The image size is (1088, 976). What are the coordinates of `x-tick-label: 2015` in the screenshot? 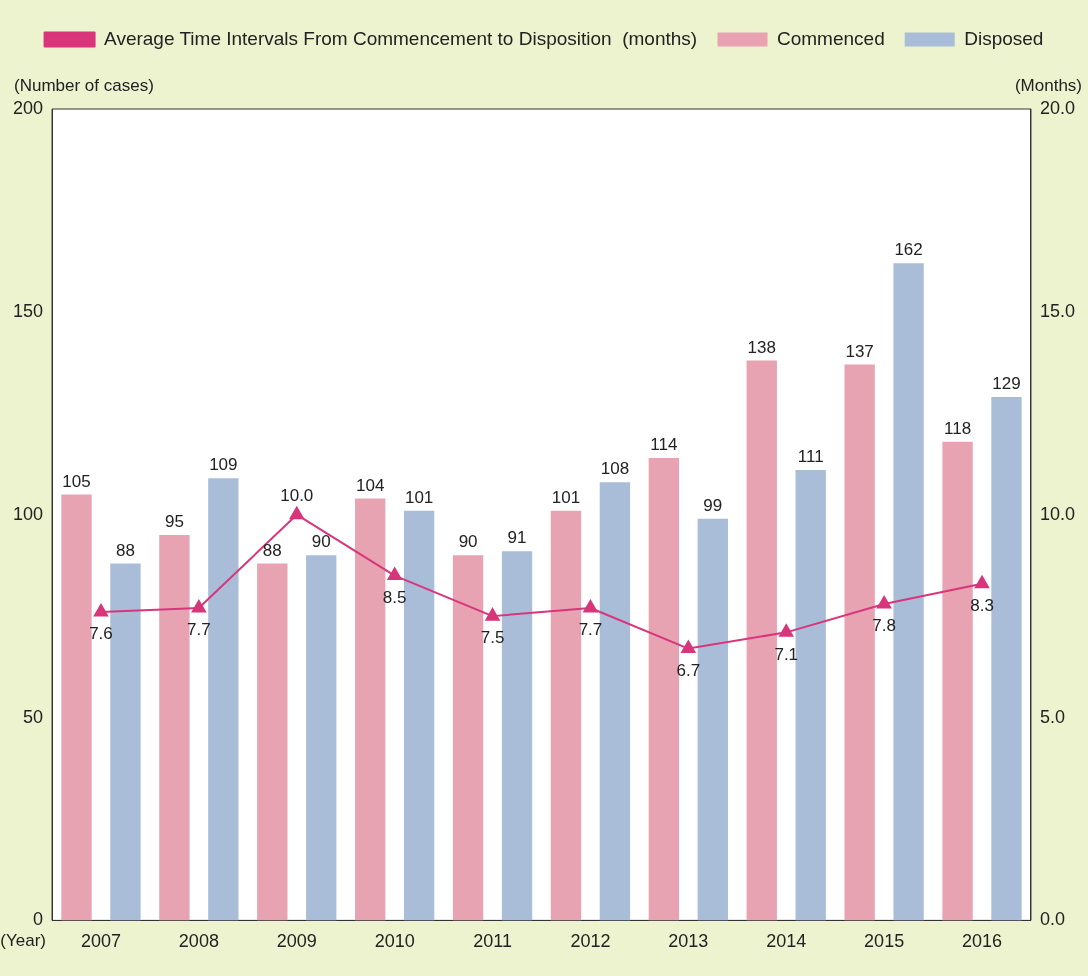 It's located at (884, 941).